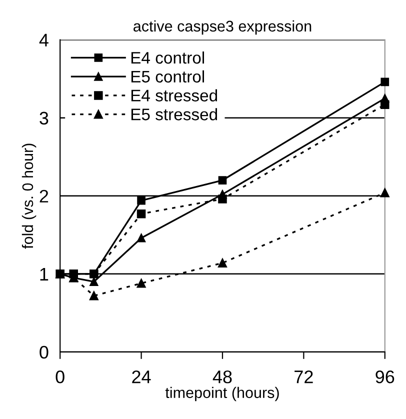 This screenshot has width=406, height=419. Describe the element at coordinates (29, 196) in the screenshot. I see `y-axis-title: fold (vs. 0 hour)` at that location.